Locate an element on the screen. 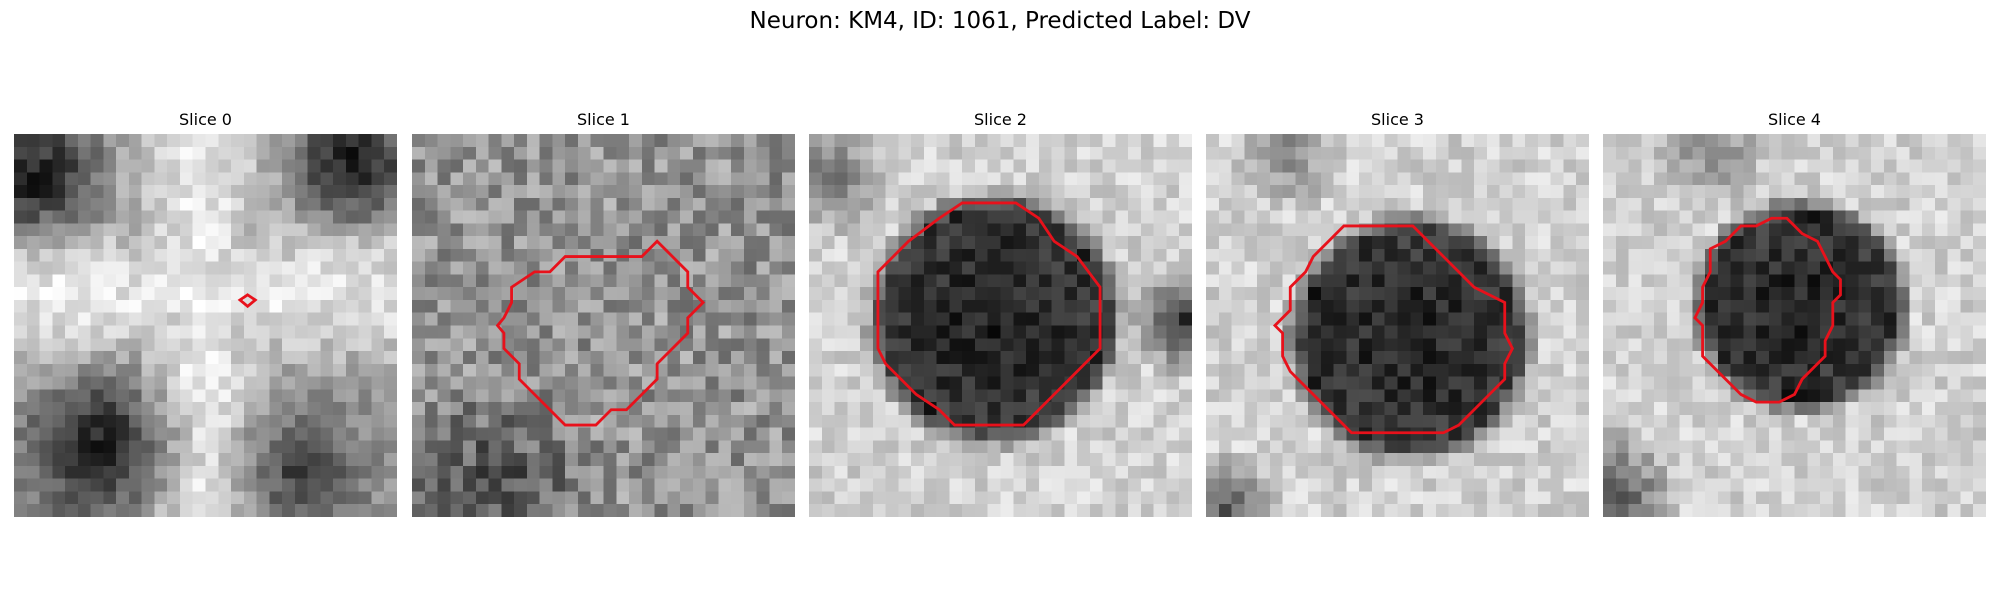 The image size is (2000, 600). panel-title-slice-4: Slice 4 is located at coordinates (1794, 119).